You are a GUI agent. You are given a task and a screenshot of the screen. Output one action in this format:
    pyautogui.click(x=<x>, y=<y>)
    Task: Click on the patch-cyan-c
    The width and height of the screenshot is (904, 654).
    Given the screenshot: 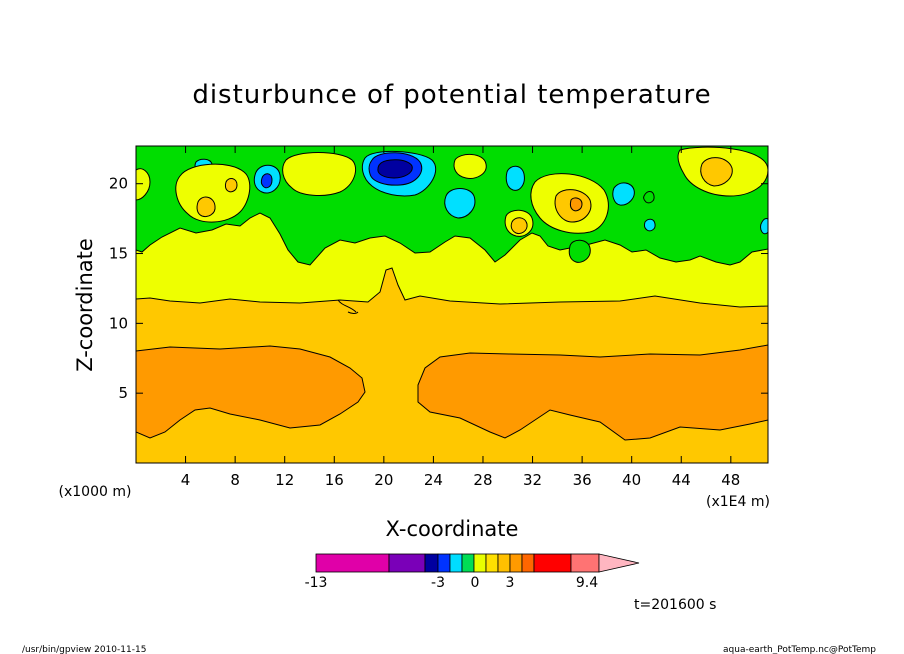 What is the action you would take?
    pyautogui.click(x=515, y=178)
    